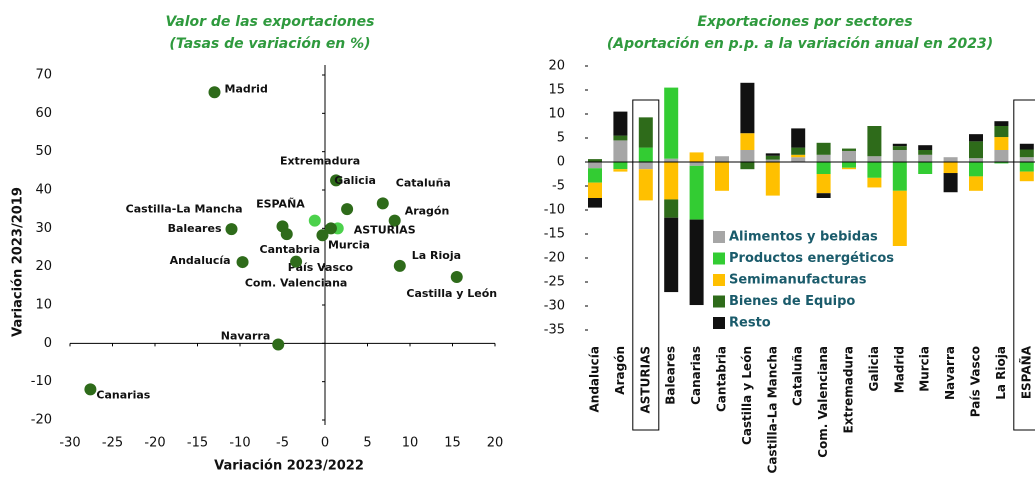  I want to click on x-axis-label: Variación 2023/2022, so click(289, 466).